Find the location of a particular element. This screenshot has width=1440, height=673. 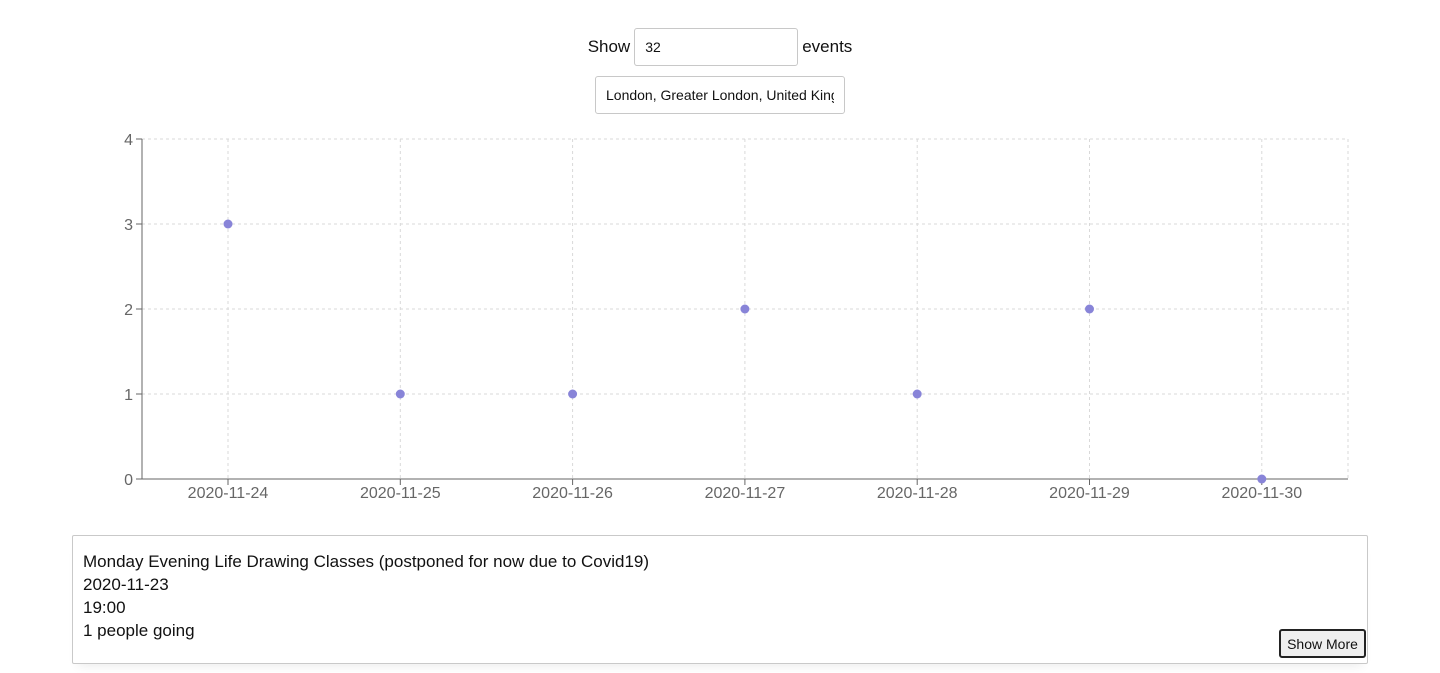

y-tick-label: 0 is located at coordinates (128, 480).